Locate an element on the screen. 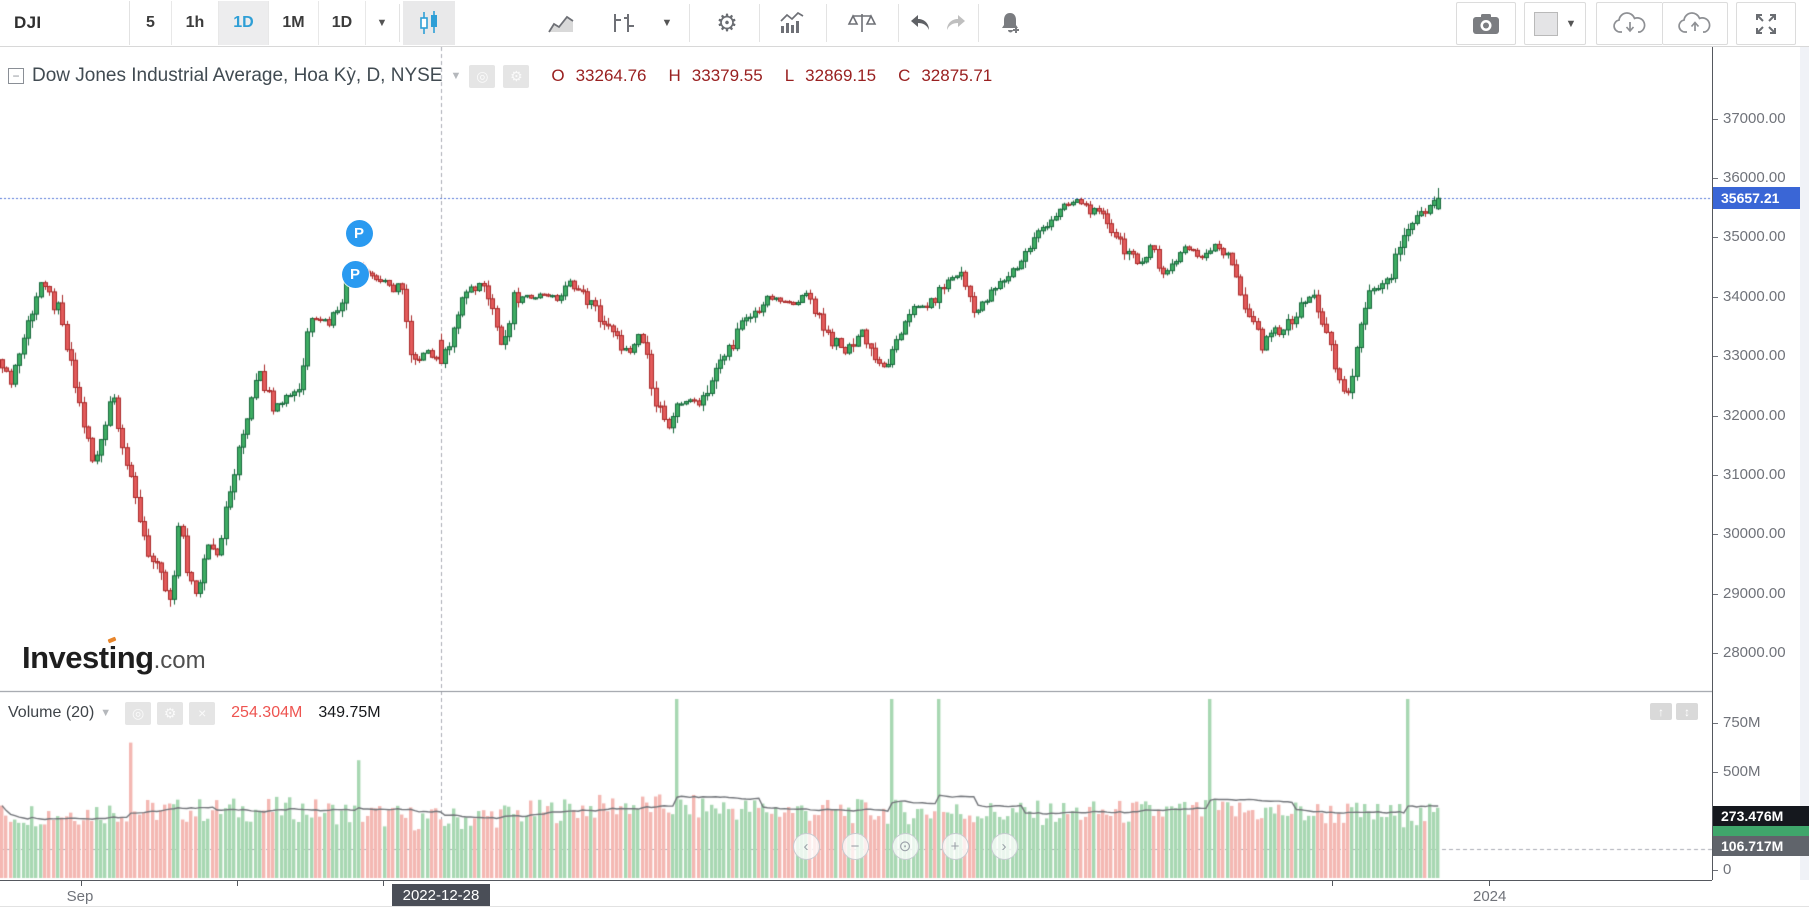 This screenshot has width=1809, height=911. price-axis-label: 37000.00 is located at coordinates (1754, 118).